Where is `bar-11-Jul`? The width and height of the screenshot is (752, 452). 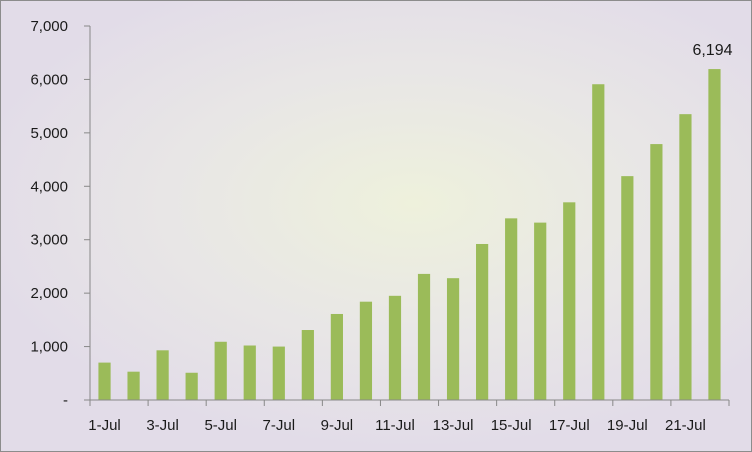 bar-11-Jul is located at coordinates (395, 347).